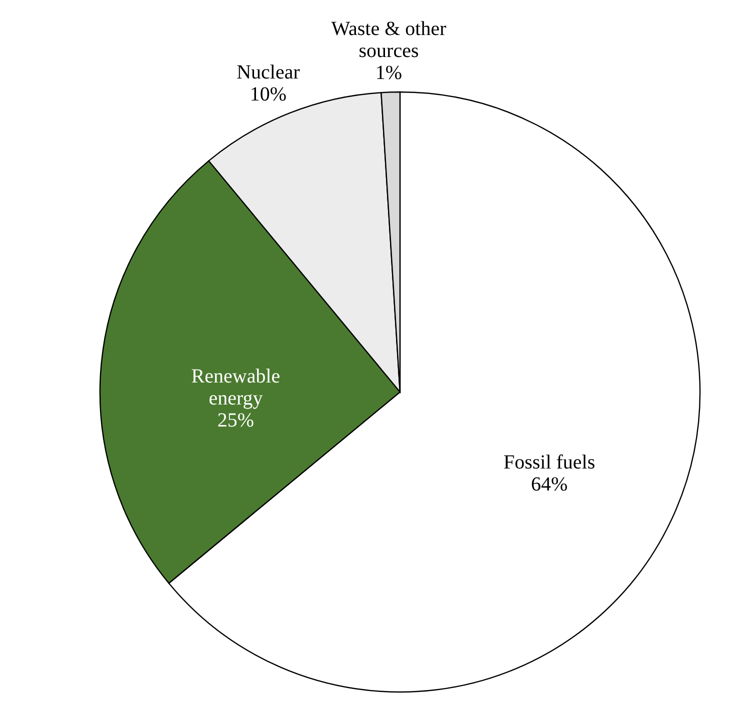  Describe the element at coordinates (388, 73) in the screenshot. I see `data-label: 1%` at that location.